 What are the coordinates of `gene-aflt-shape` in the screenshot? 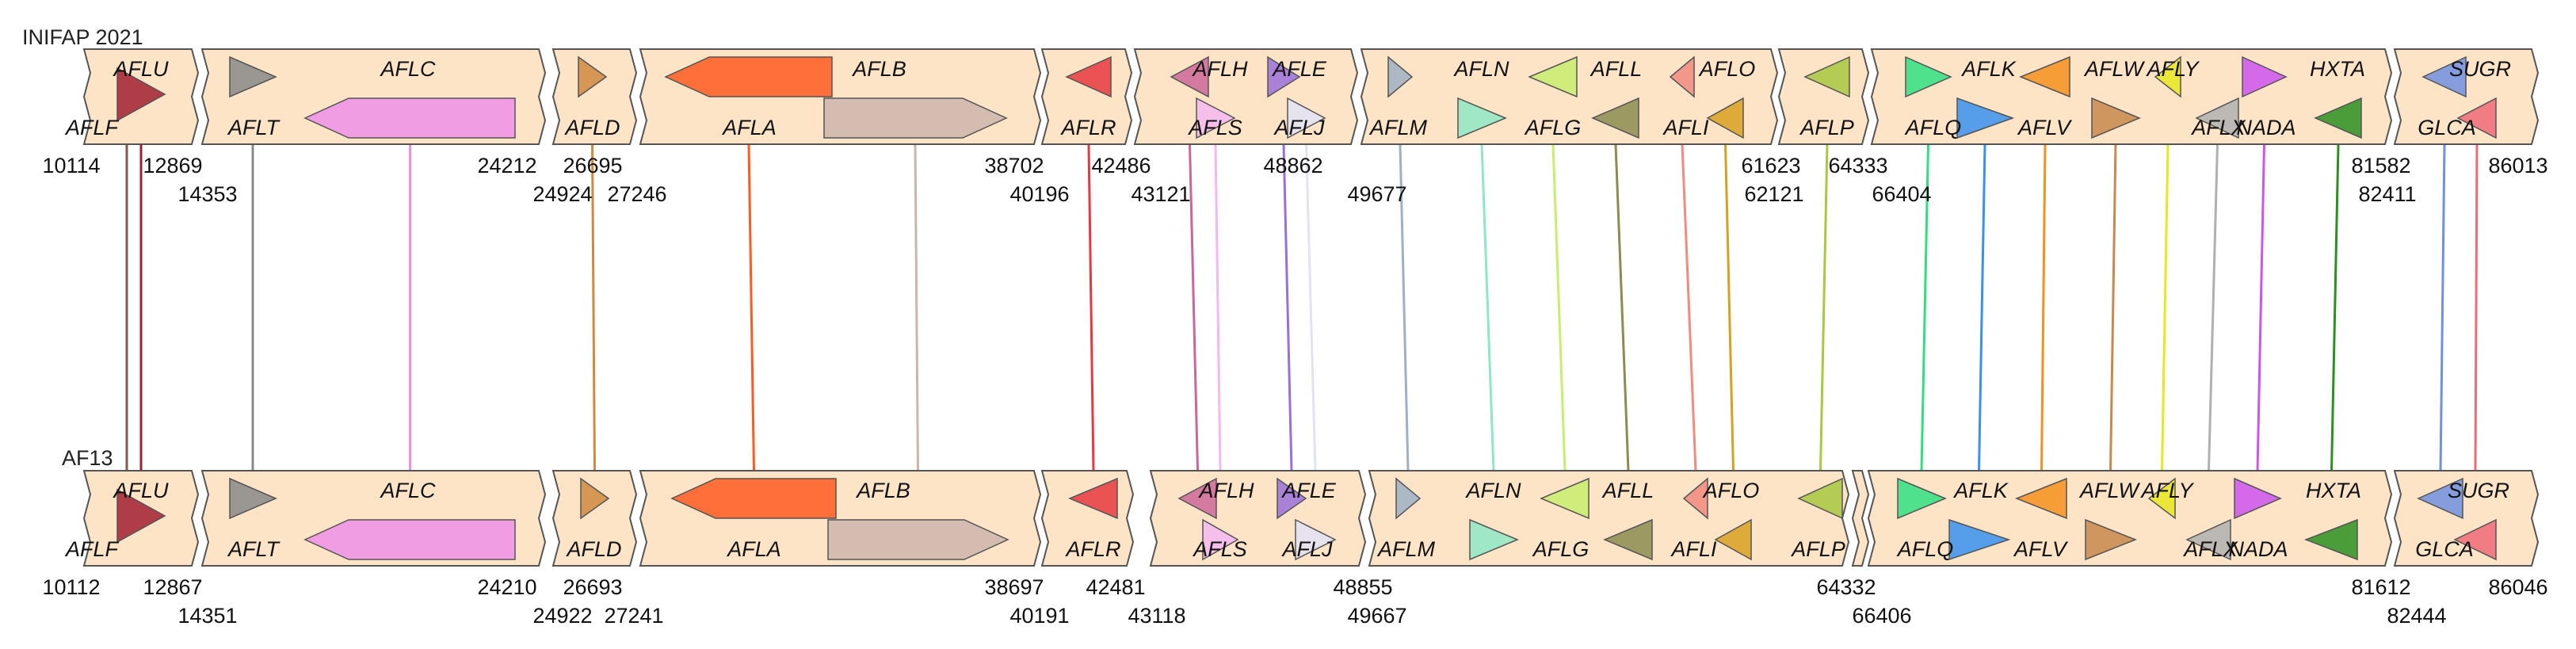 It's located at (253, 76).